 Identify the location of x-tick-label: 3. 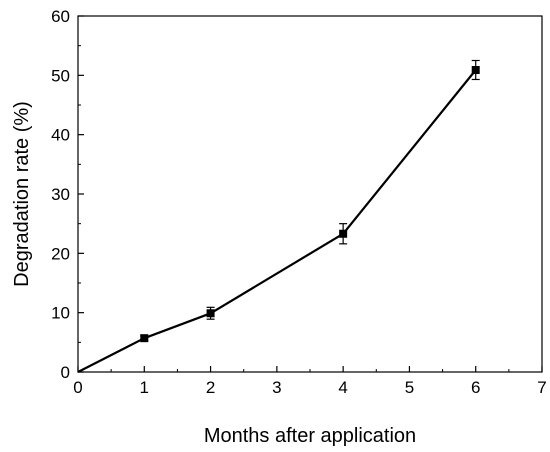
(276, 387).